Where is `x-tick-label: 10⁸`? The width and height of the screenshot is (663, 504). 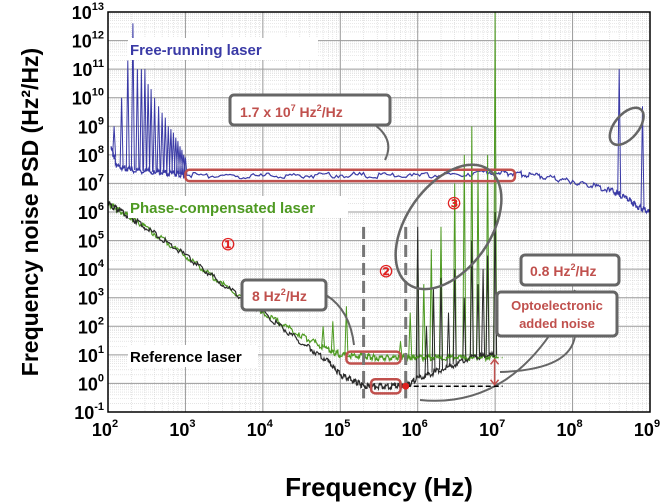
x-tick-label: 10⁸ is located at coordinates (569, 429).